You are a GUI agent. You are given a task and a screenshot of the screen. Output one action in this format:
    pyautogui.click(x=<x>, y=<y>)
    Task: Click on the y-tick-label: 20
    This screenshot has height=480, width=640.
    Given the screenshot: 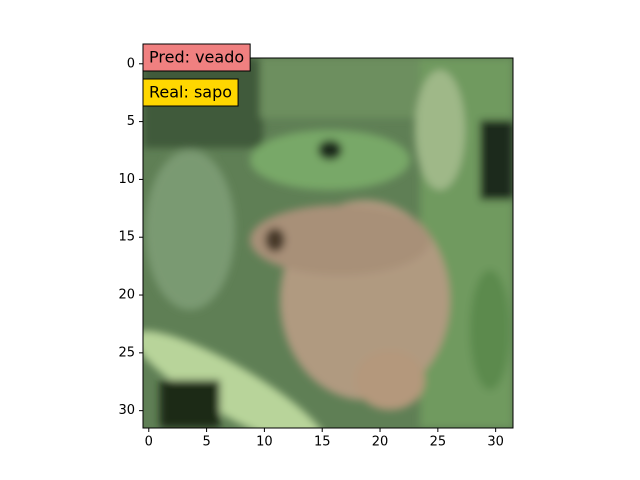 What is the action you would take?
    pyautogui.click(x=126, y=295)
    